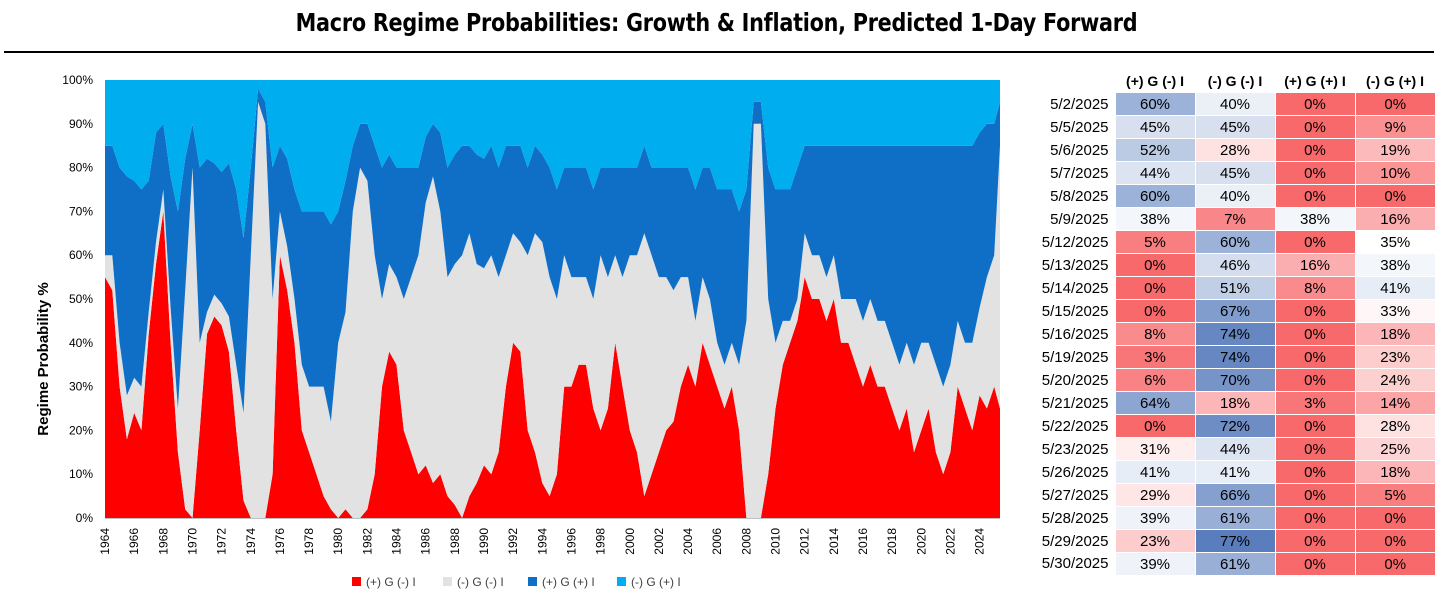  Describe the element at coordinates (81, 124) in the screenshot. I see `y-tick-label: 90%` at that location.